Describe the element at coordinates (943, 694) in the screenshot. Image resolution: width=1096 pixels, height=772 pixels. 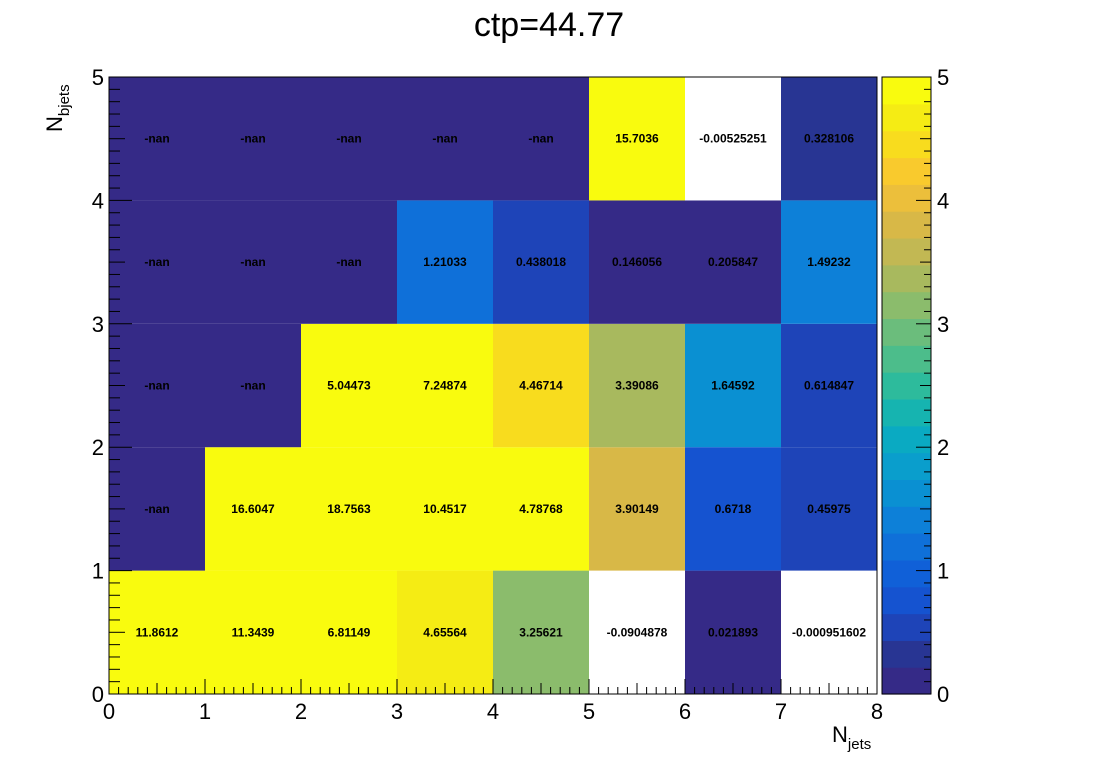
I see `color-bar-tick-label: 0` at that location.